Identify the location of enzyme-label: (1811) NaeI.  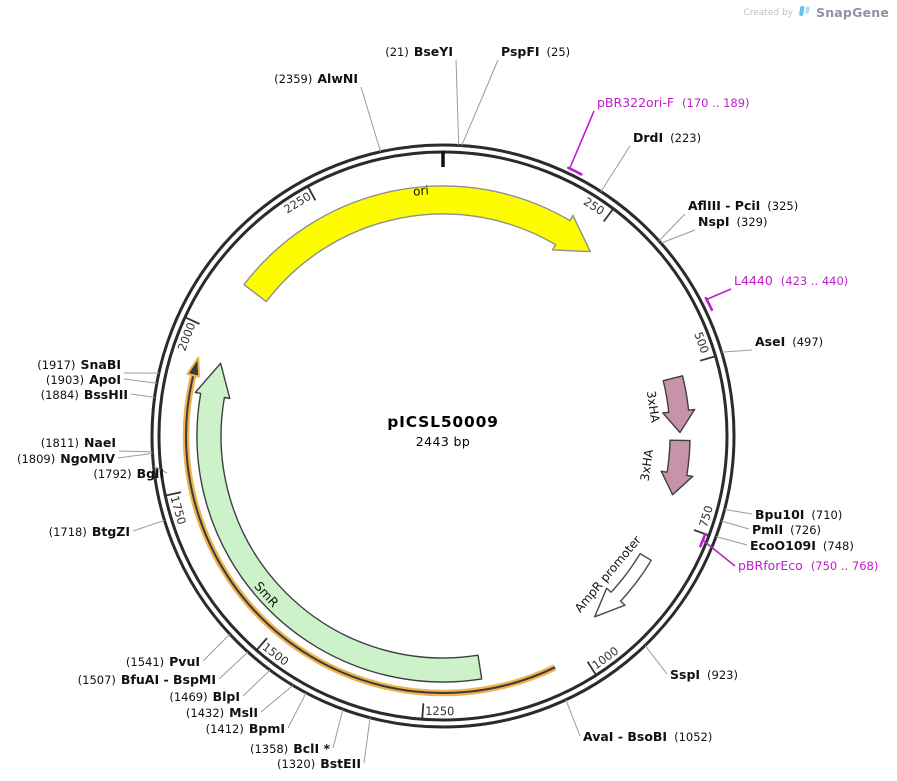
(78, 442).